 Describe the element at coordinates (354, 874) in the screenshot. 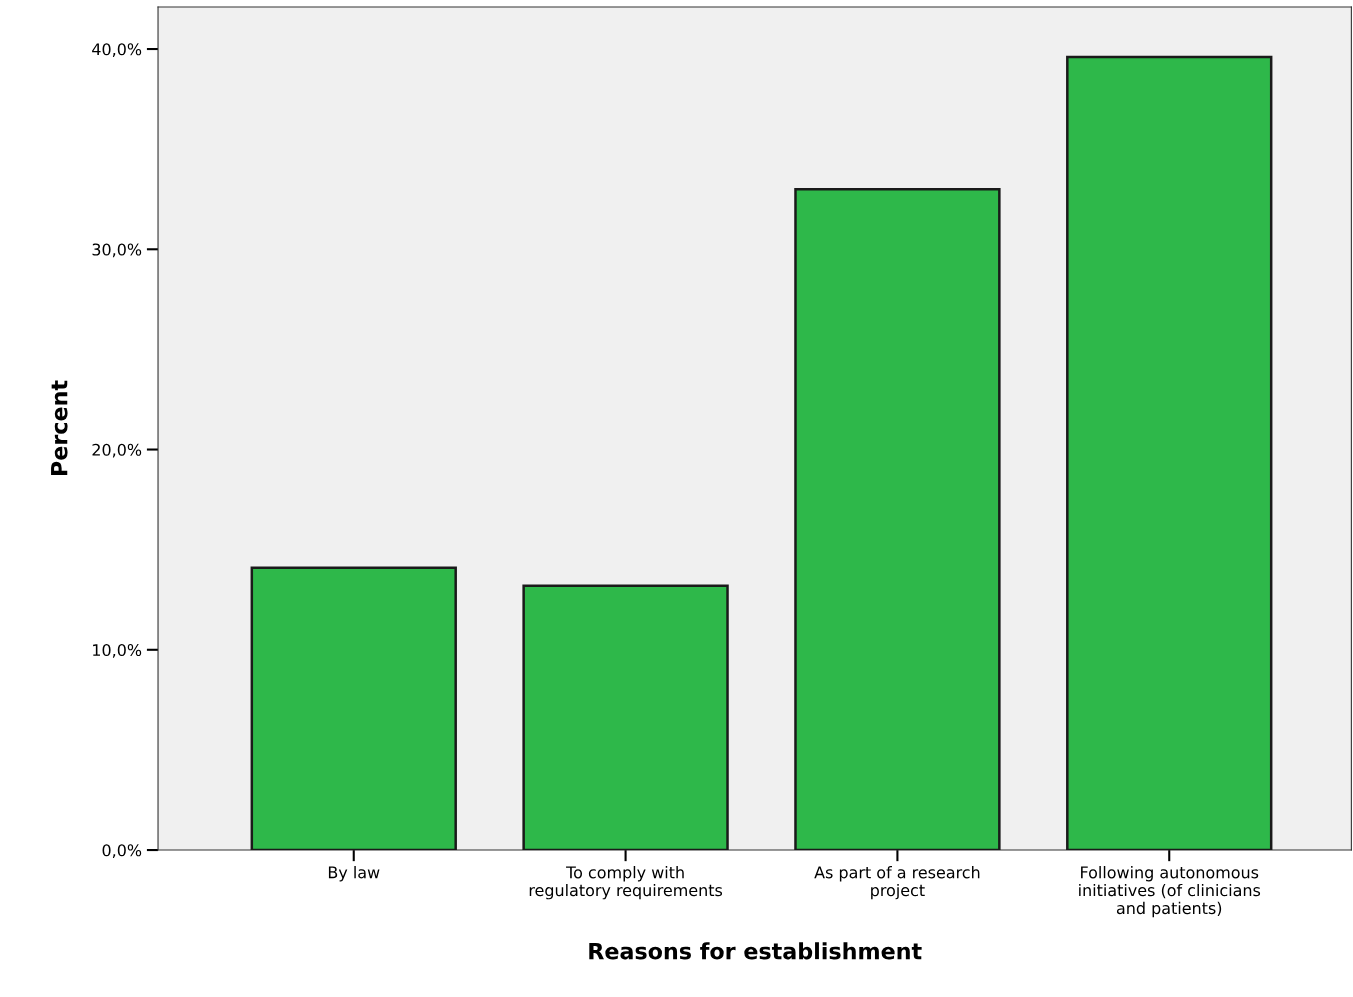

I see `x-tick-label: By law` at that location.